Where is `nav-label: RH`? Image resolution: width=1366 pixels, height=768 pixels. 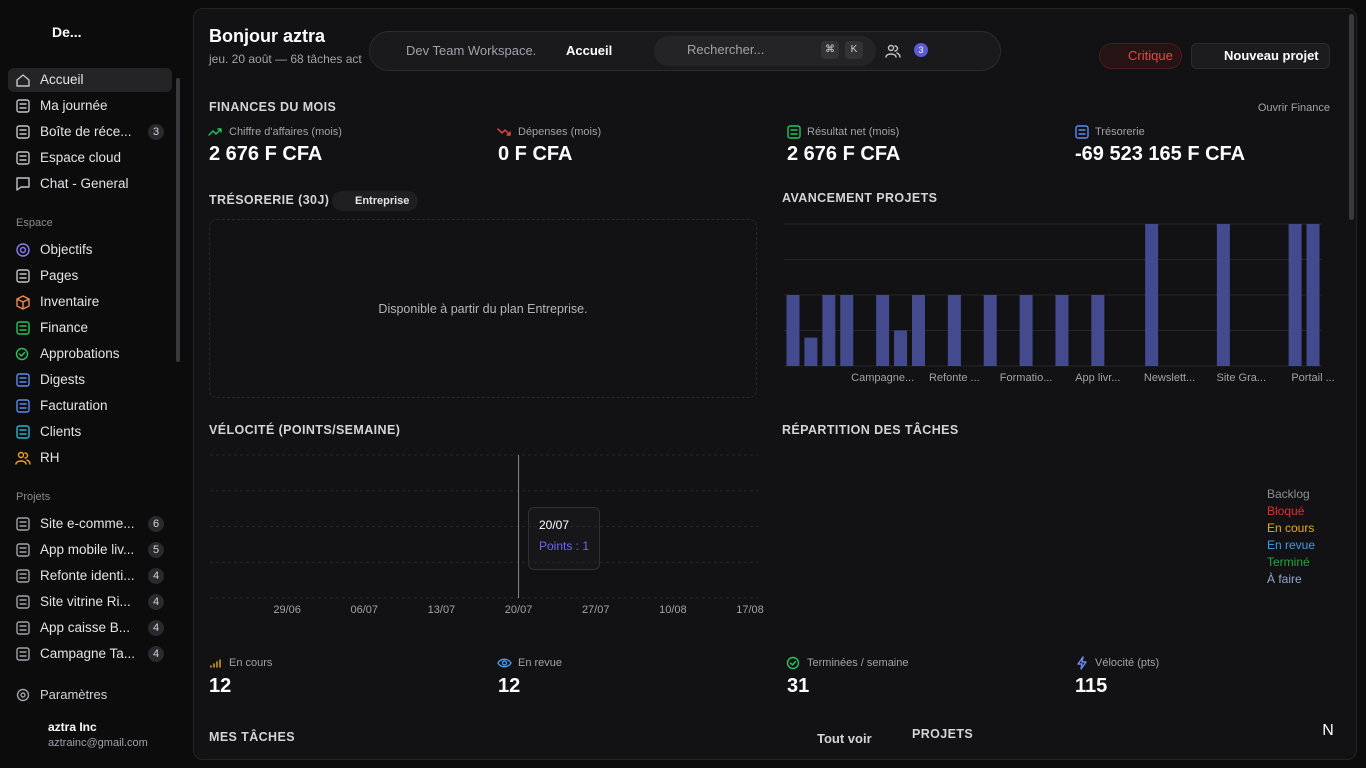 nav-label: RH is located at coordinates (50, 457).